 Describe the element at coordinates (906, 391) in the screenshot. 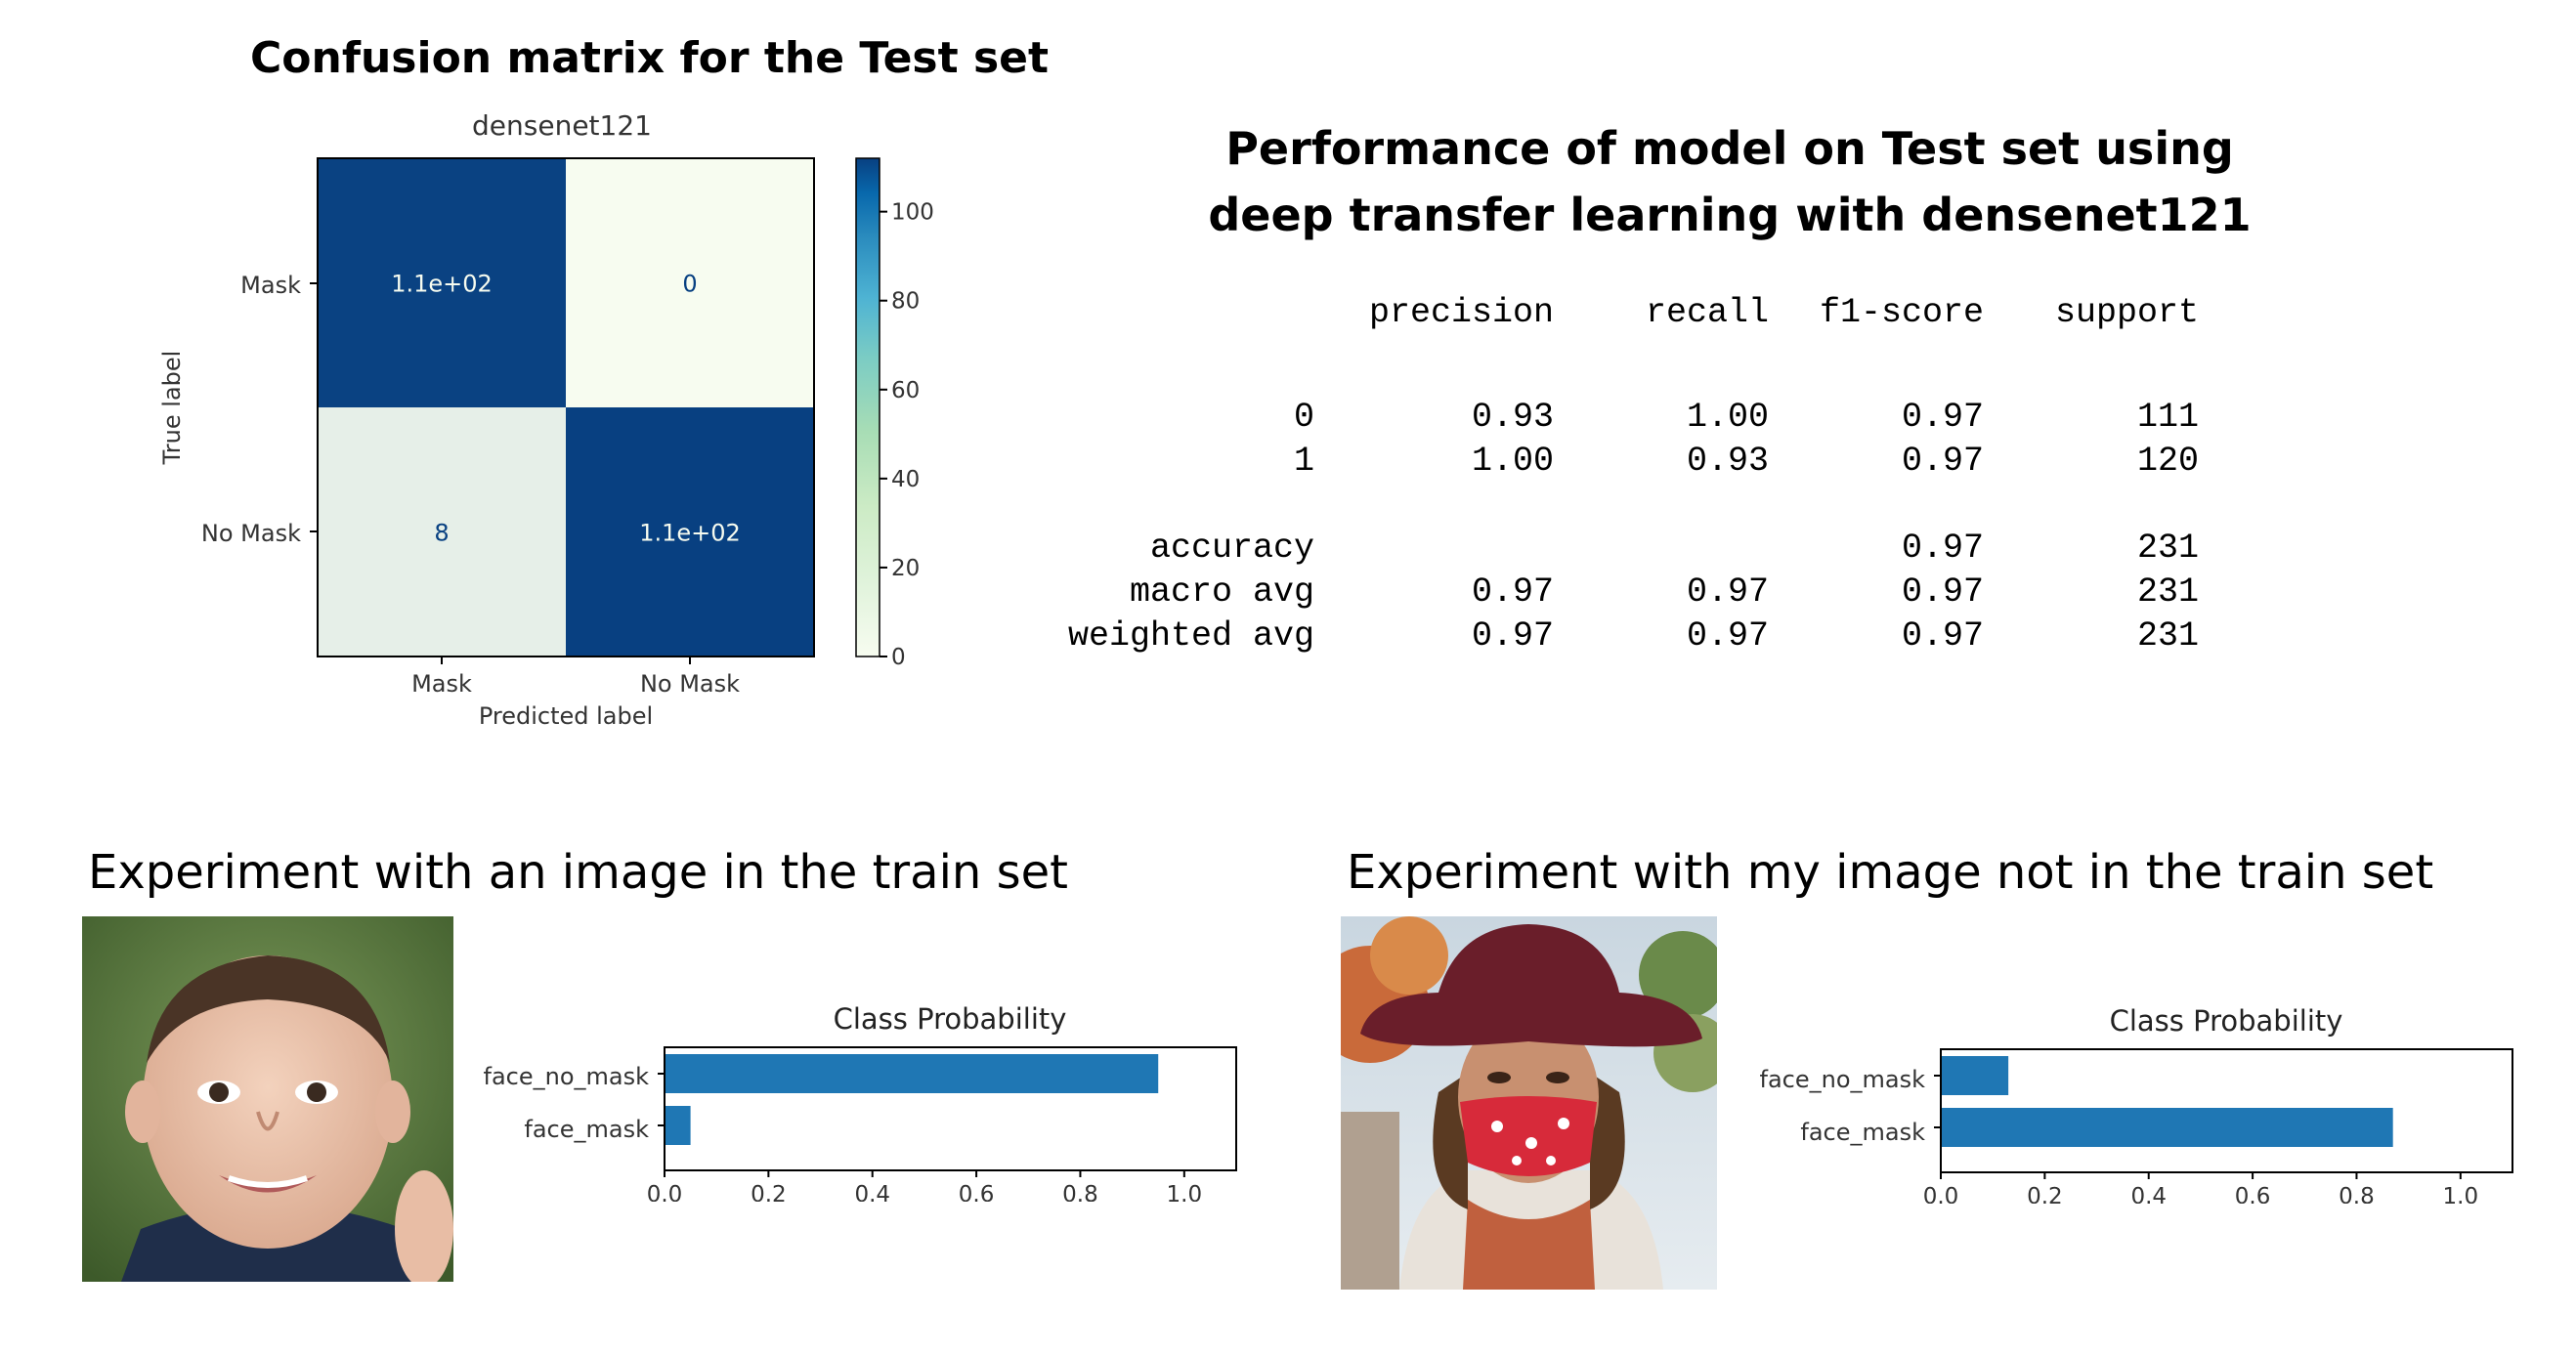

I see `colorbar-tick-label: 60` at that location.